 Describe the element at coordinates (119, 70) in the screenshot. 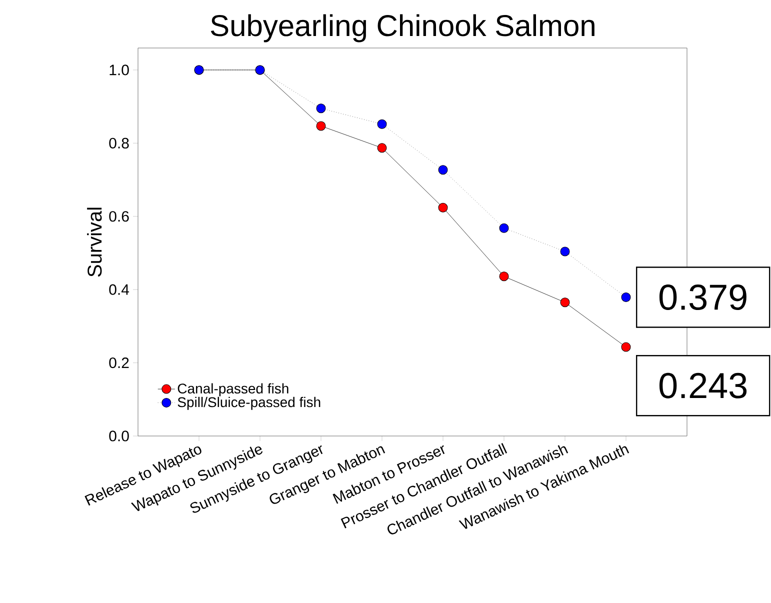

I see `y-tick-label: 1.0` at that location.